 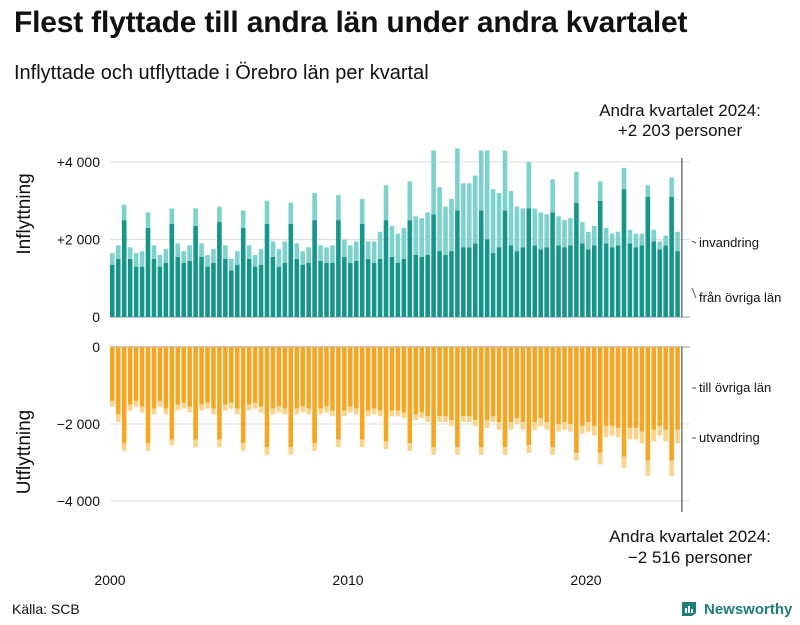 I want to click on y-tick-label-top: +2 000, so click(x=78, y=240).